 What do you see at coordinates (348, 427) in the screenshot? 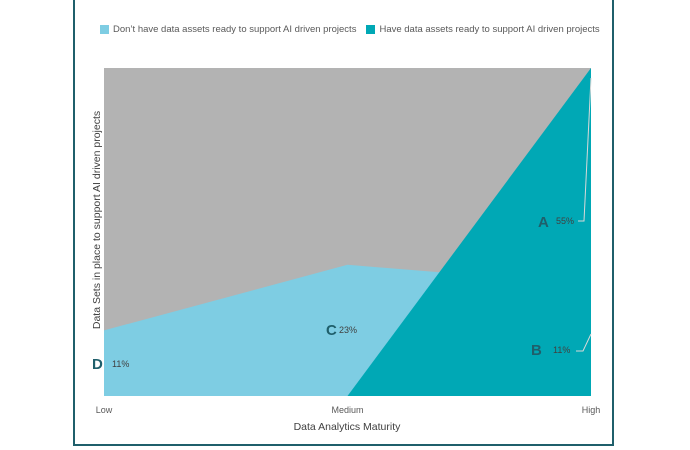
I see `x-axis-label: Data Analytics Maturity` at bounding box center [348, 427].